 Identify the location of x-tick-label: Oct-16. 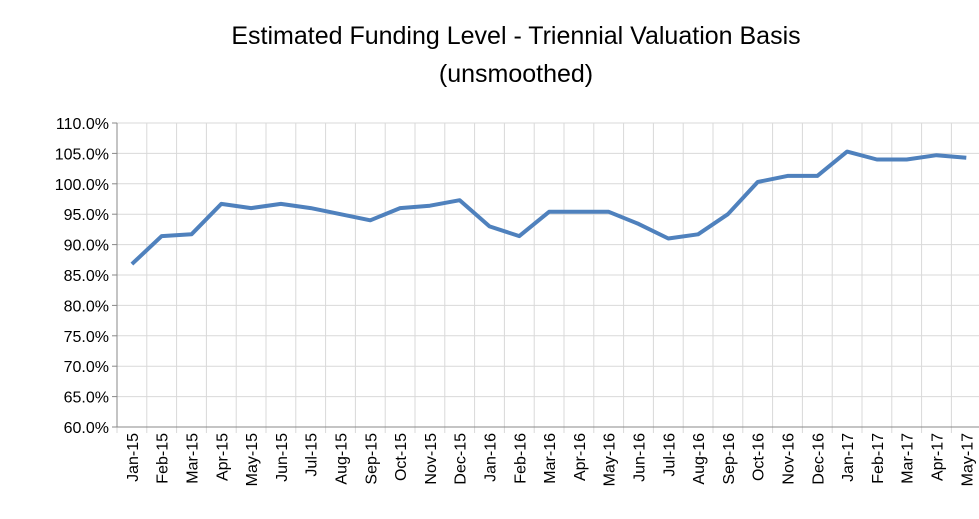
(759, 457).